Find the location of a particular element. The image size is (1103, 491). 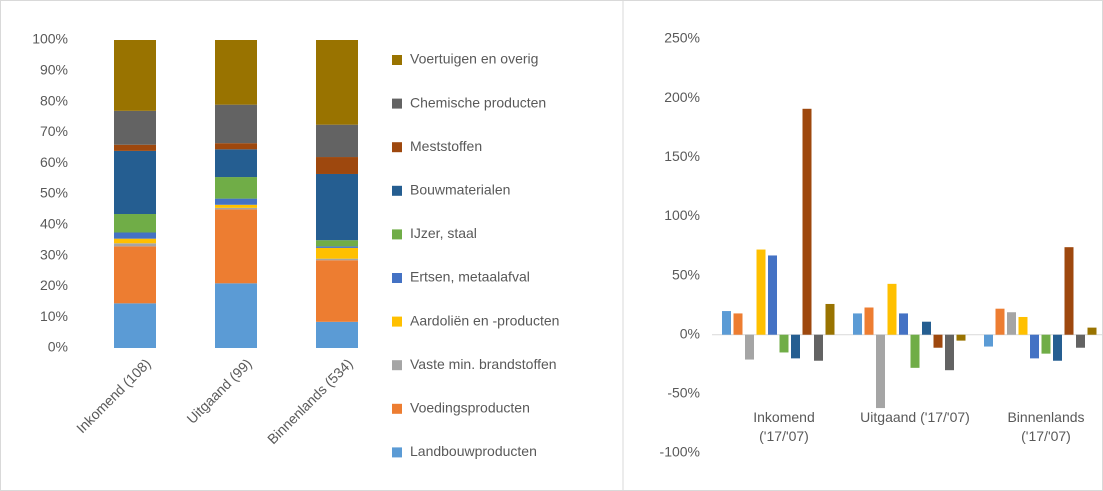

y-tick-label: 80% is located at coordinates (54, 100).